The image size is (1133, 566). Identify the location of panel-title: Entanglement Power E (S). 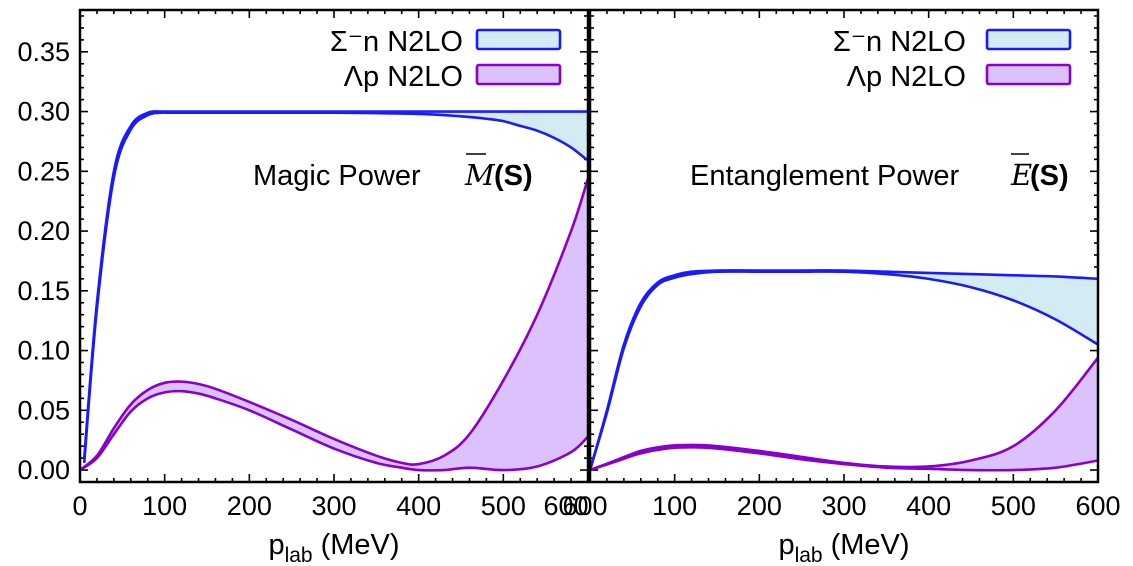
(879, 172).